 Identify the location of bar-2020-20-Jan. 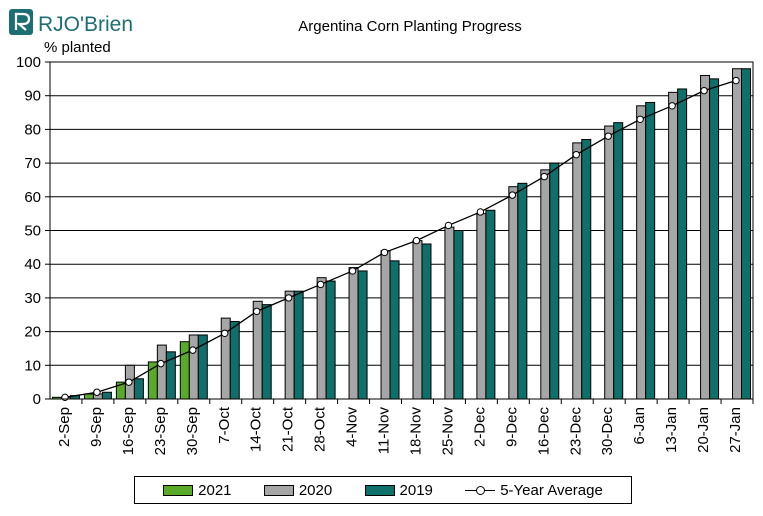
(705, 237).